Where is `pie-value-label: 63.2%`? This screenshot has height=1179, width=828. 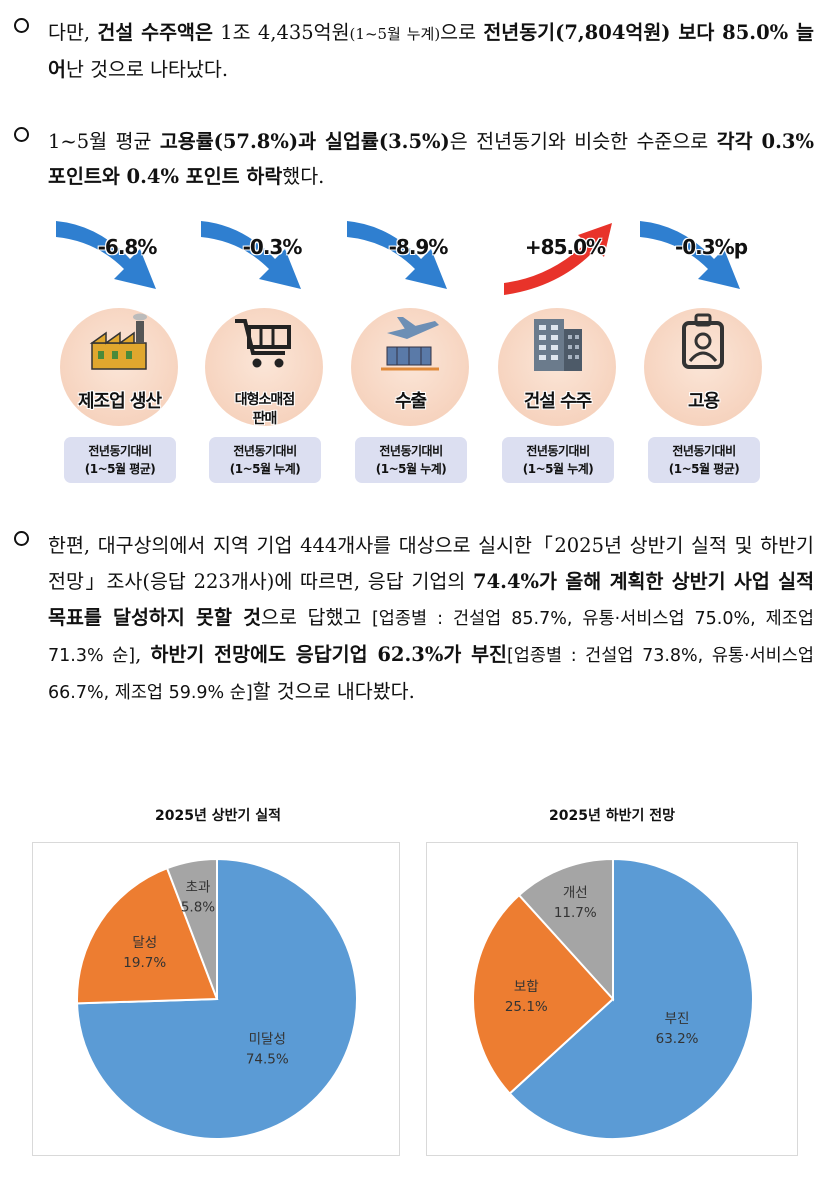
pie-value-label: 63.2% is located at coordinates (677, 1039).